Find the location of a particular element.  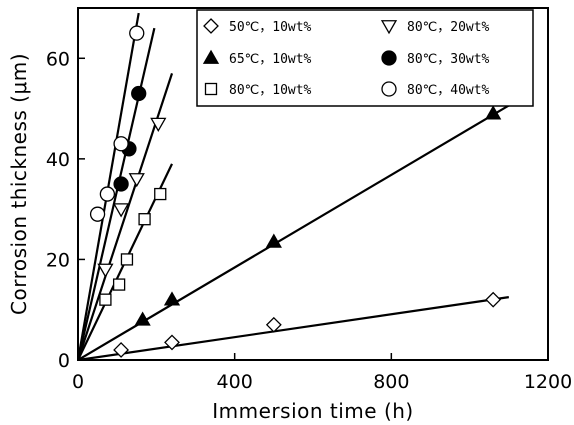

y-axis-title: Corrosion thickness (μm) is located at coordinates (19, 184).